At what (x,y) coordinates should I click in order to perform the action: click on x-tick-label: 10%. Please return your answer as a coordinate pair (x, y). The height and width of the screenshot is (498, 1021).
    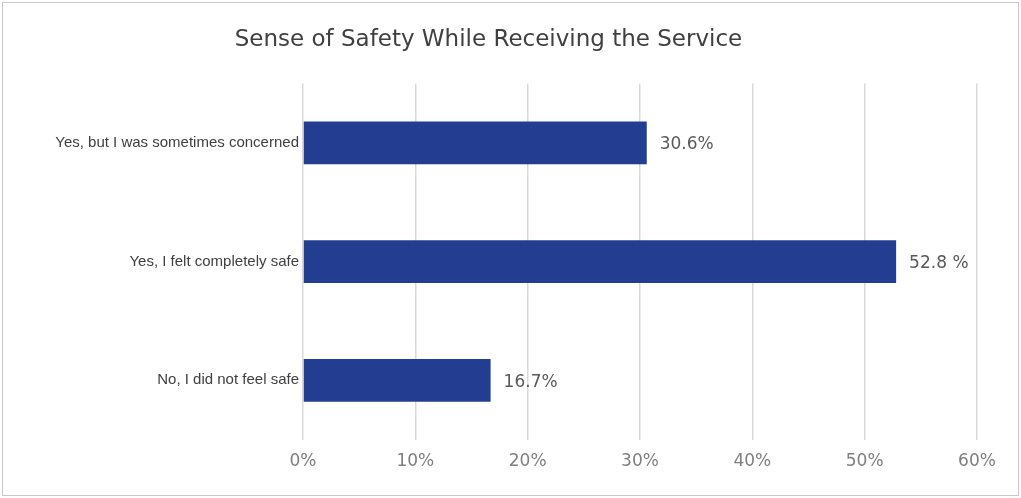
    Looking at the image, I should click on (415, 460).